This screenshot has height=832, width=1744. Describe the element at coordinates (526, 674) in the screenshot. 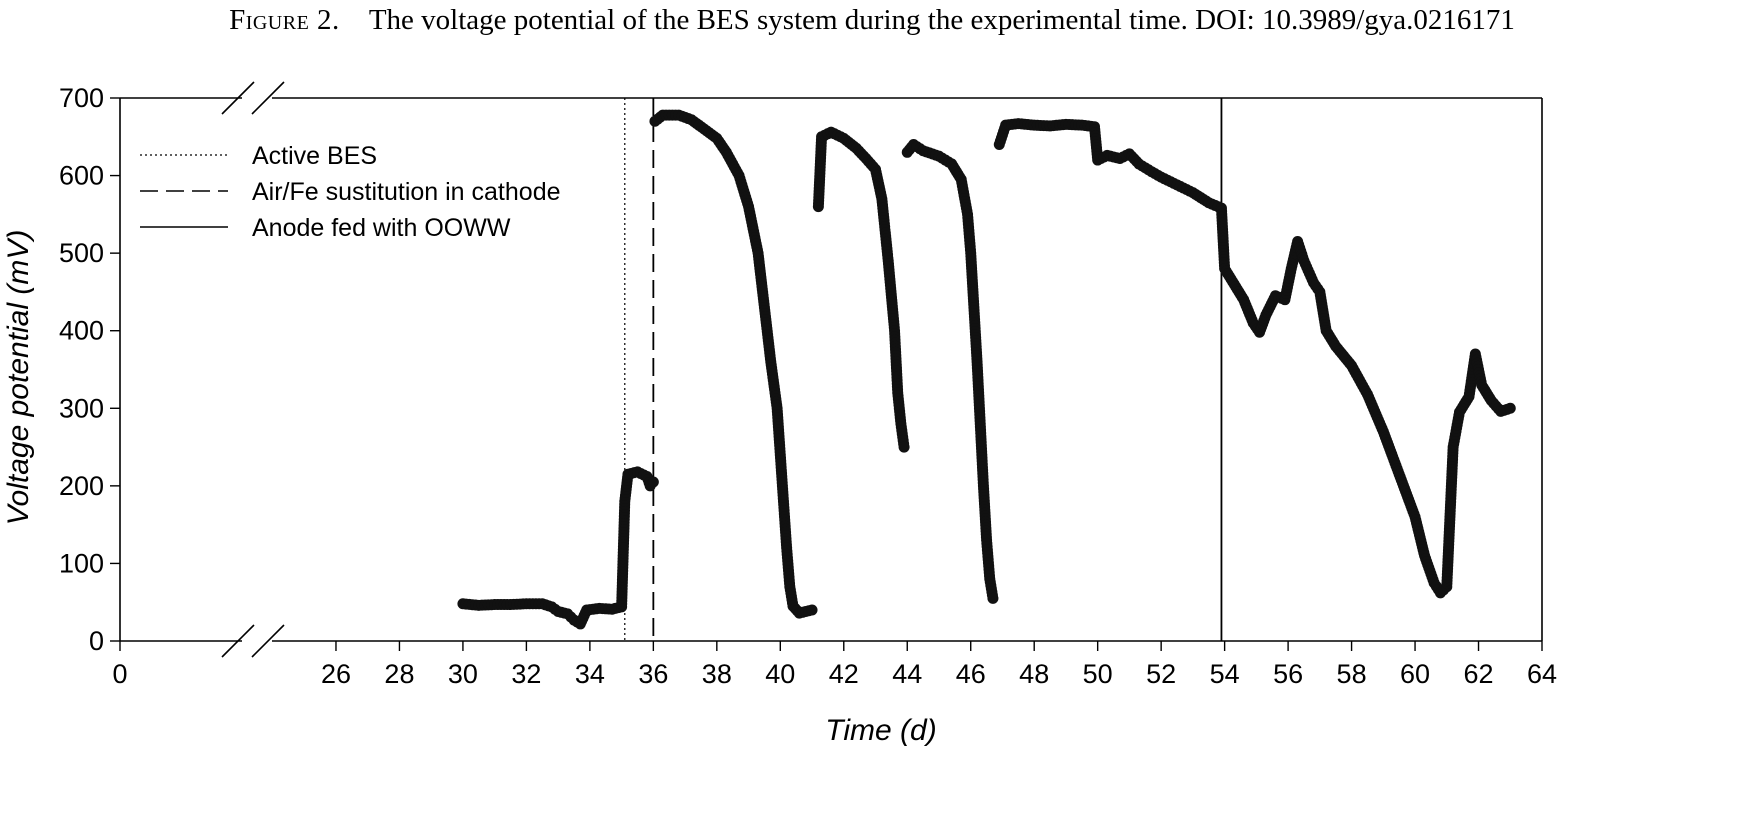

I see `x-tick-label: 32` at that location.